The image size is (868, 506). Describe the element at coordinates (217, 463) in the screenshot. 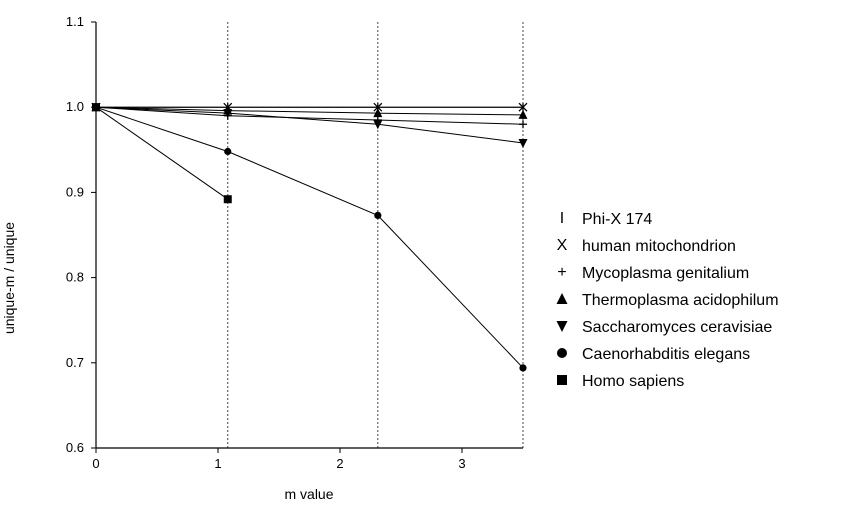

I see `x-tick-label: 1` at that location.